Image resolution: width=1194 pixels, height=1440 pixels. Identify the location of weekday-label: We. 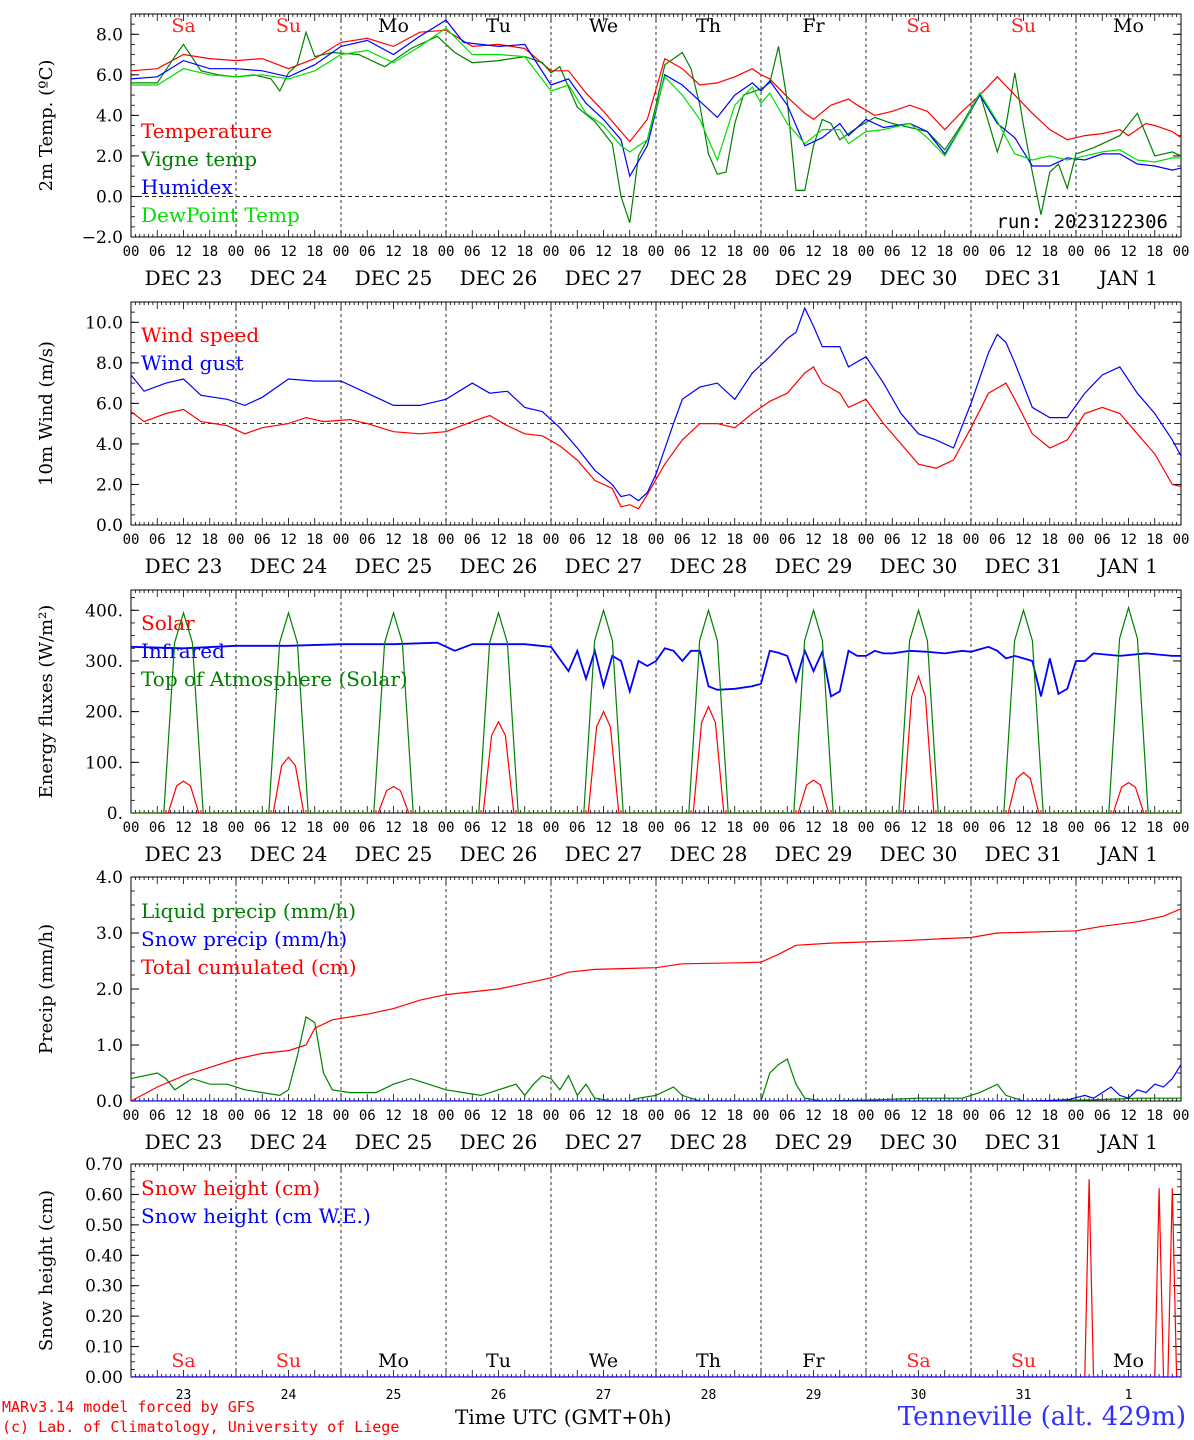
(603, 1361).